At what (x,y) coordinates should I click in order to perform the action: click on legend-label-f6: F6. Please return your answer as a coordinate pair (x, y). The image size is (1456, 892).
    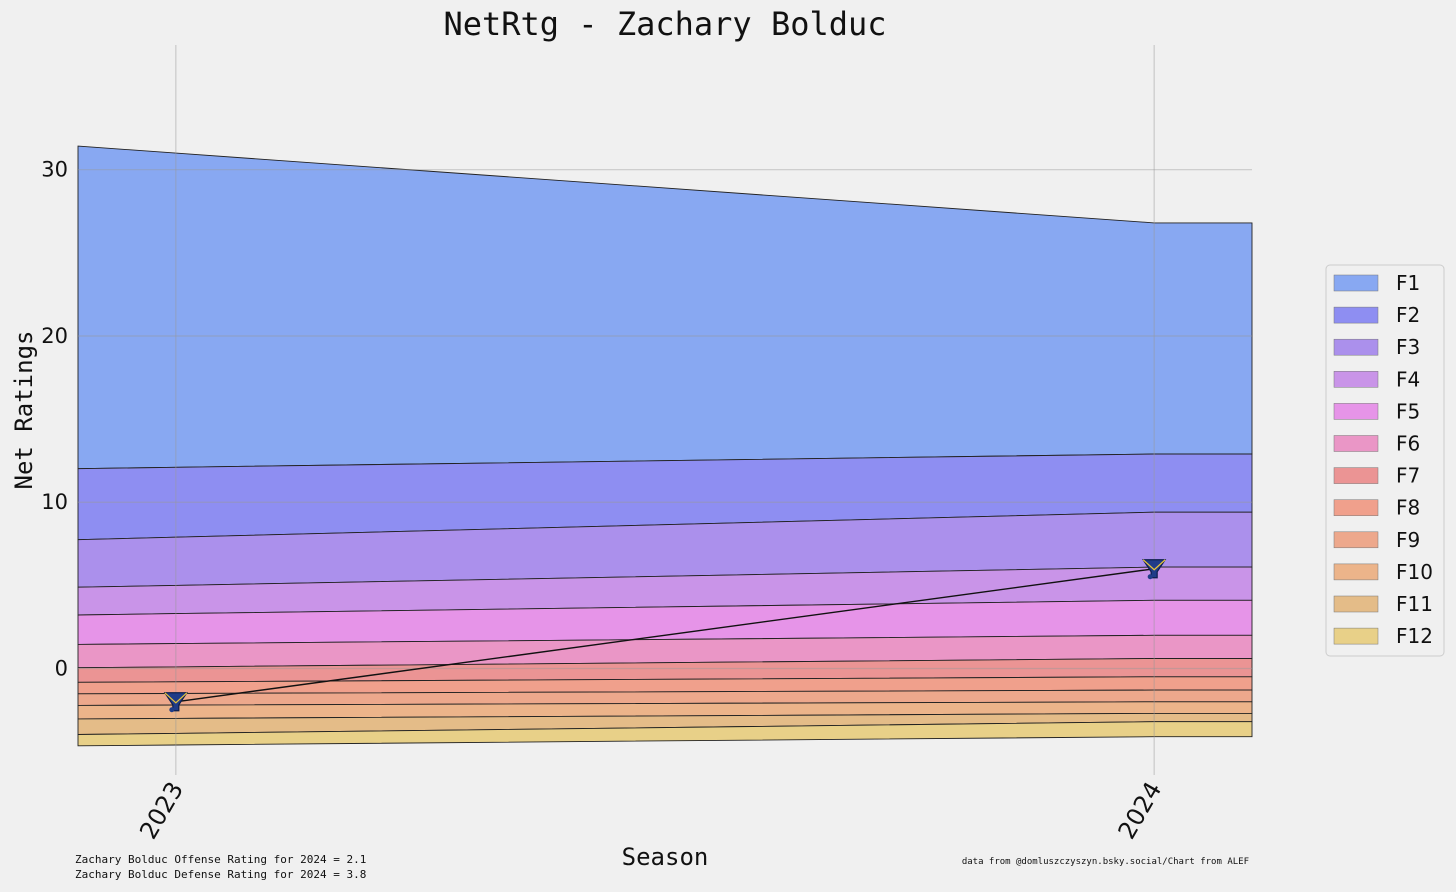
    Looking at the image, I should click on (1408, 444).